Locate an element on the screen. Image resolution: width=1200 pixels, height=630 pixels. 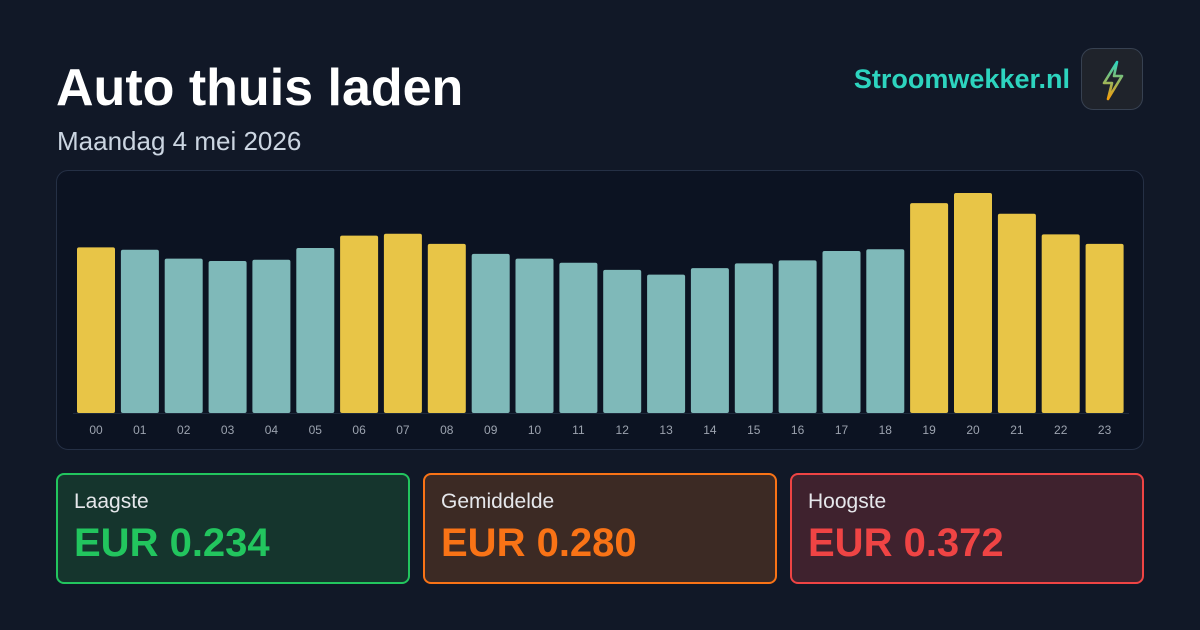
lightning-bolt-icon is located at coordinates (1113, 80).